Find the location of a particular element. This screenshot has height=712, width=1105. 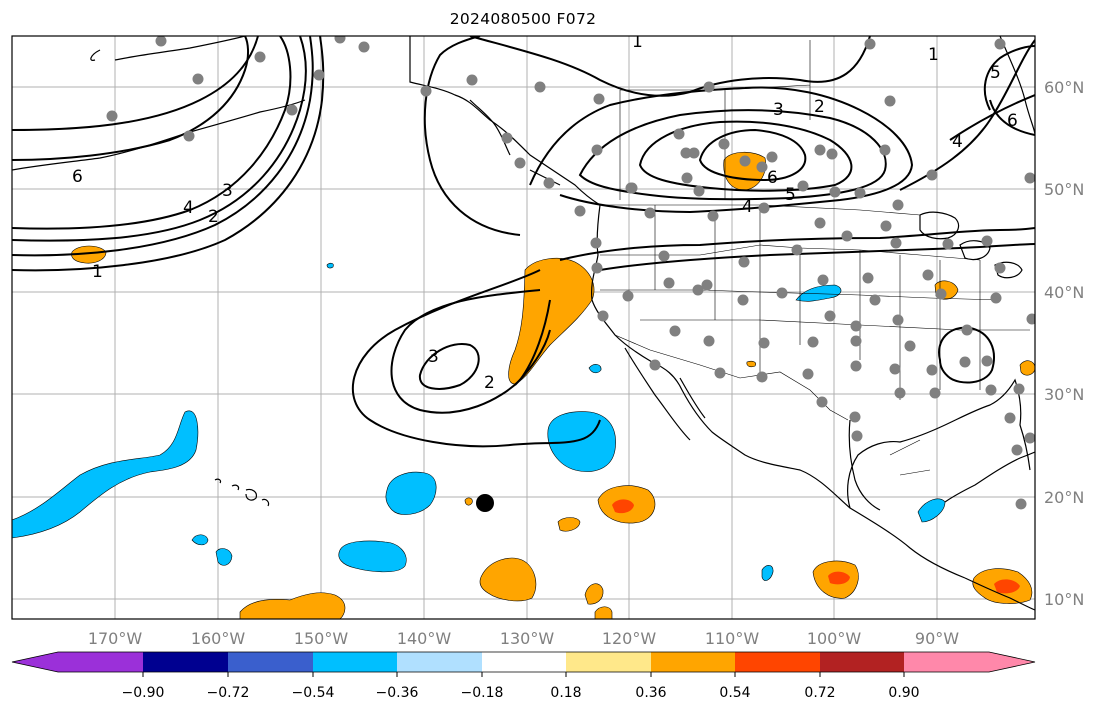

lon-label: 120°W is located at coordinates (629, 638).